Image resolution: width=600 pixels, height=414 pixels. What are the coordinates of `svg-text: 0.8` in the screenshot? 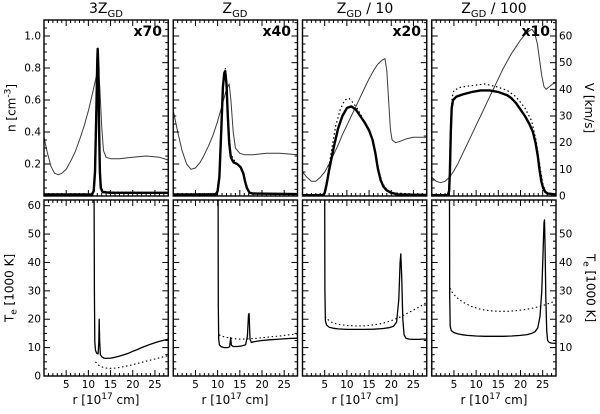 It's located at (32, 69).